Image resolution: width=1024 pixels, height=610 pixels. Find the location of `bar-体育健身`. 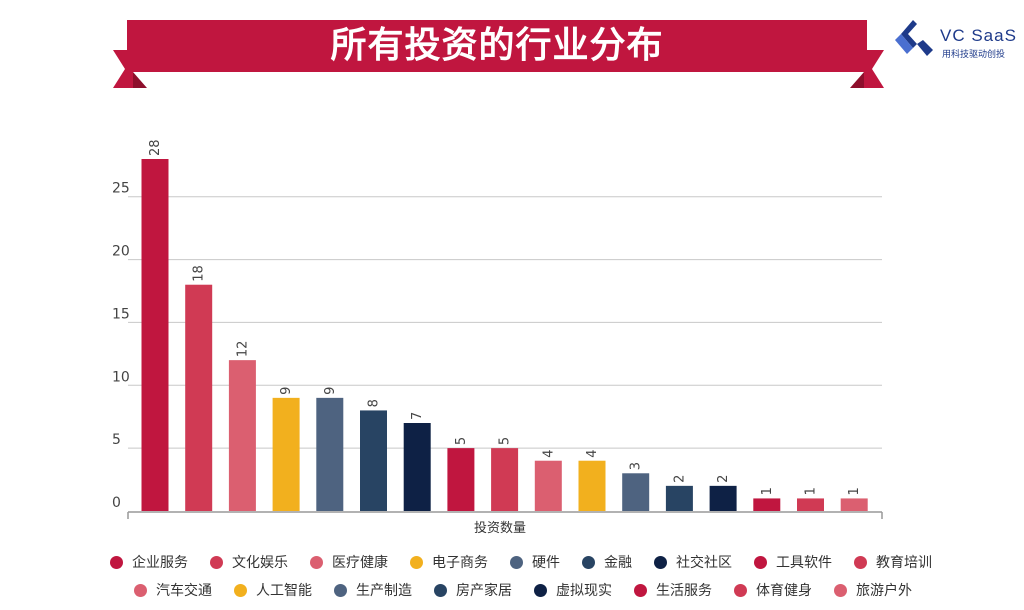

bar-体育健身 is located at coordinates (810, 504).